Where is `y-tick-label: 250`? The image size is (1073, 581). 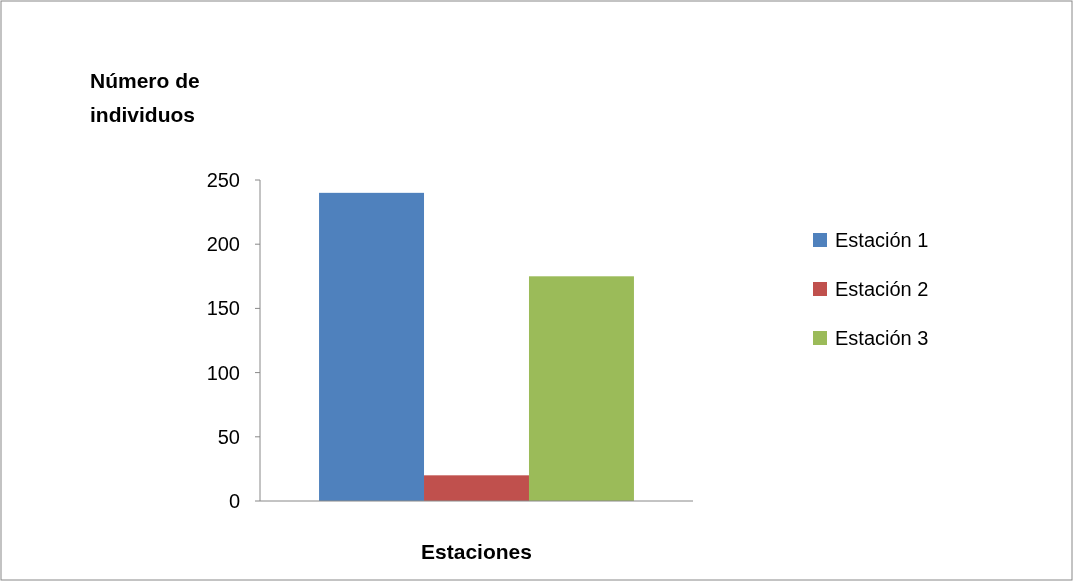
y-tick-label: 250 is located at coordinates (223, 180).